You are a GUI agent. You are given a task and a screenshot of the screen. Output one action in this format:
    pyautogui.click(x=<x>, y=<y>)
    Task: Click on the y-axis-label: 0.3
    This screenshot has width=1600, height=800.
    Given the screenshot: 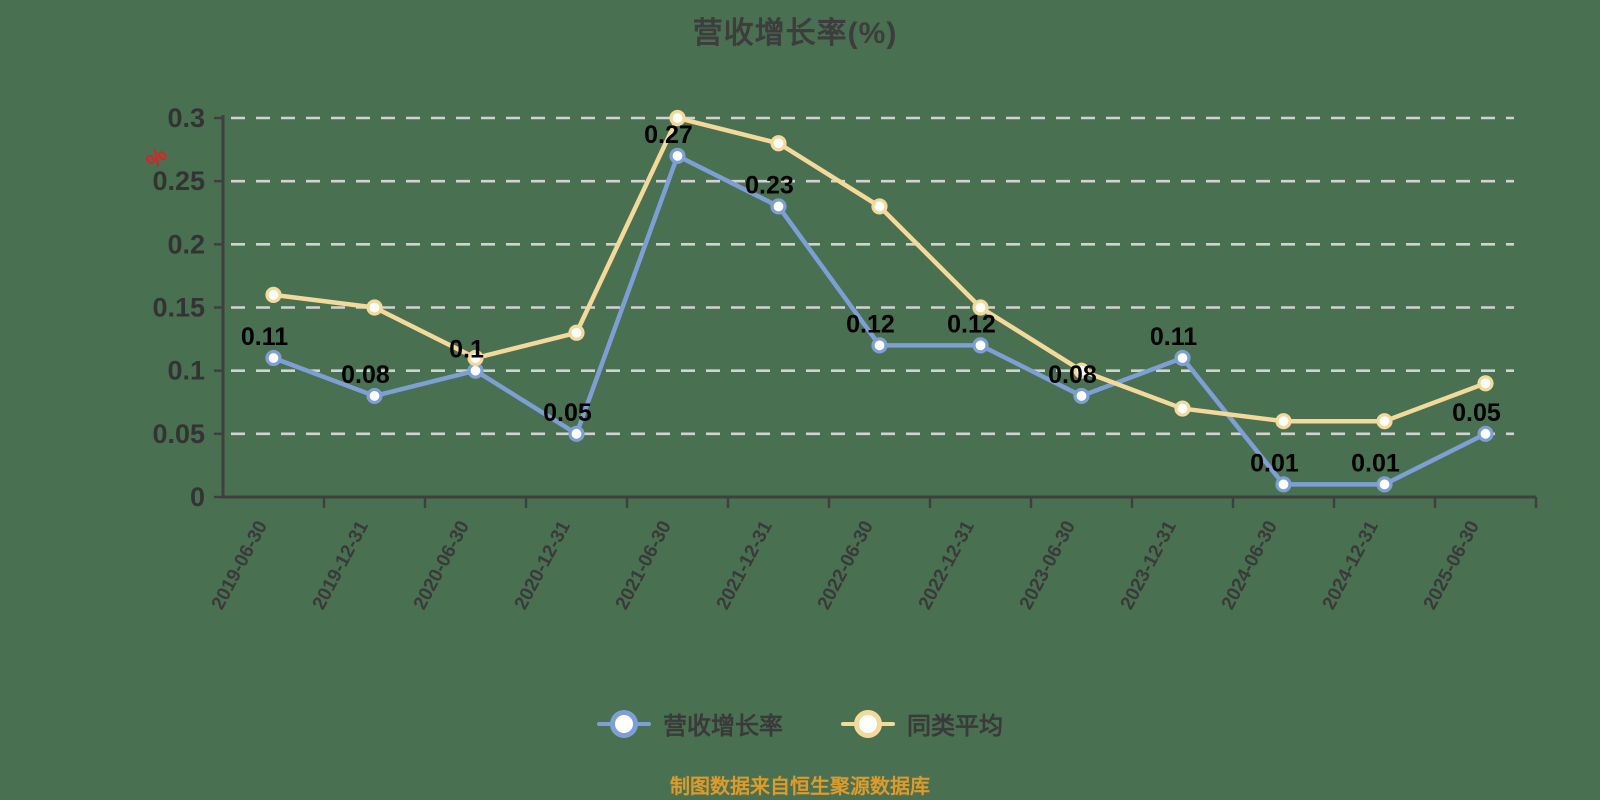 What is the action you would take?
    pyautogui.click(x=186, y=118)
    